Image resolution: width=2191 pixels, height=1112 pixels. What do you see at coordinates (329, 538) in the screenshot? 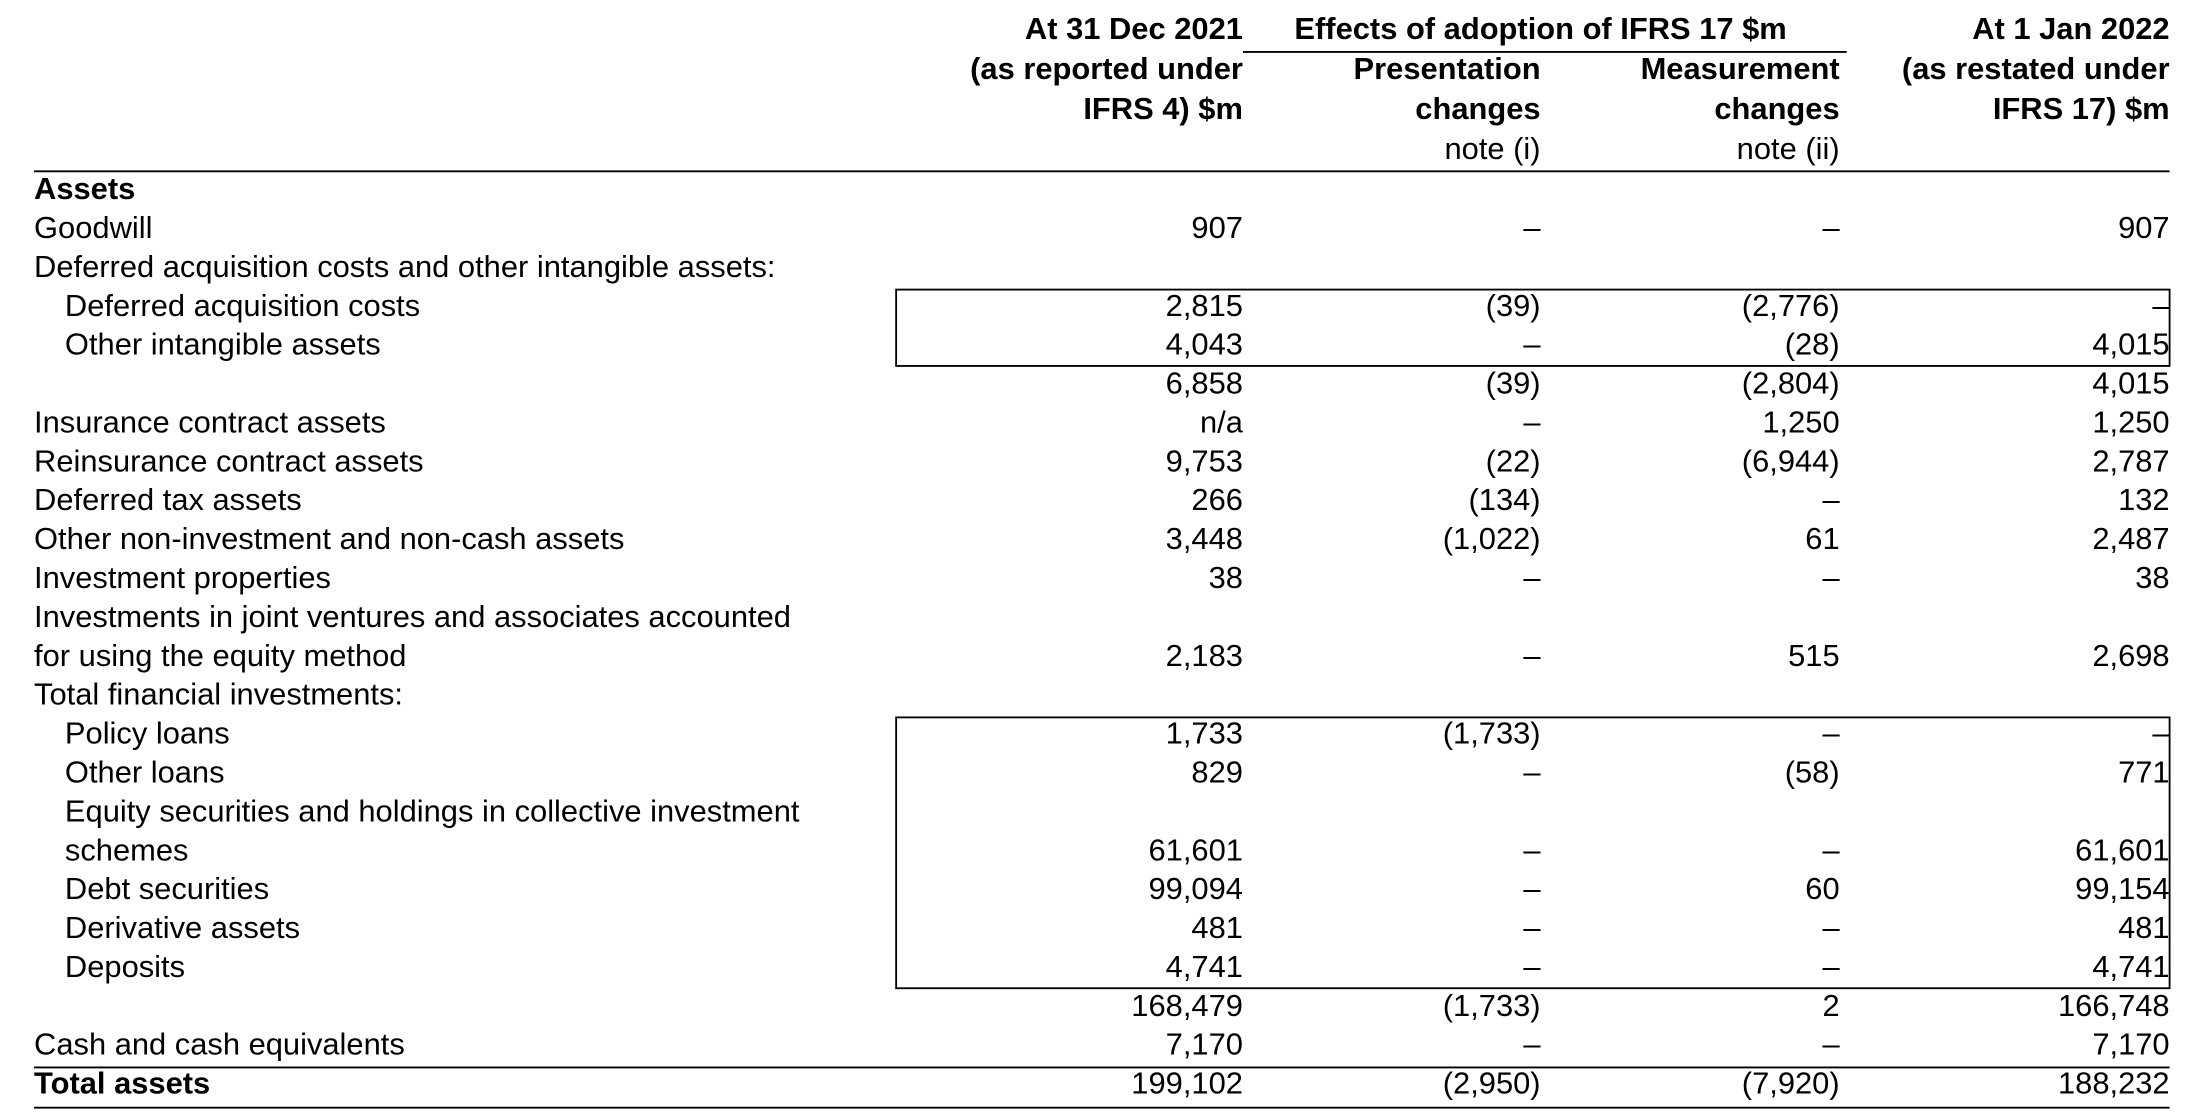
I see `row-label: Other non-investment and non-cash assets` at bounding box center [329, 538].